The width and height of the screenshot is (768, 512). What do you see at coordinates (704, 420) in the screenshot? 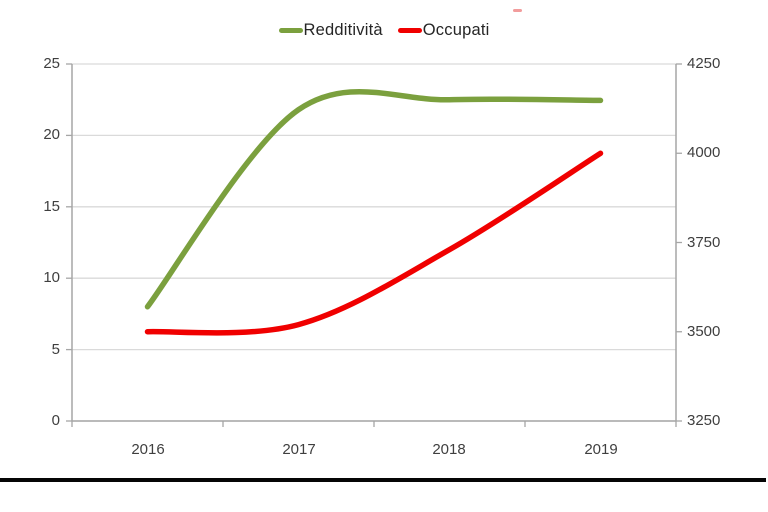
I see `right-axis-tick: 3250` at bounding box center [704, 420].